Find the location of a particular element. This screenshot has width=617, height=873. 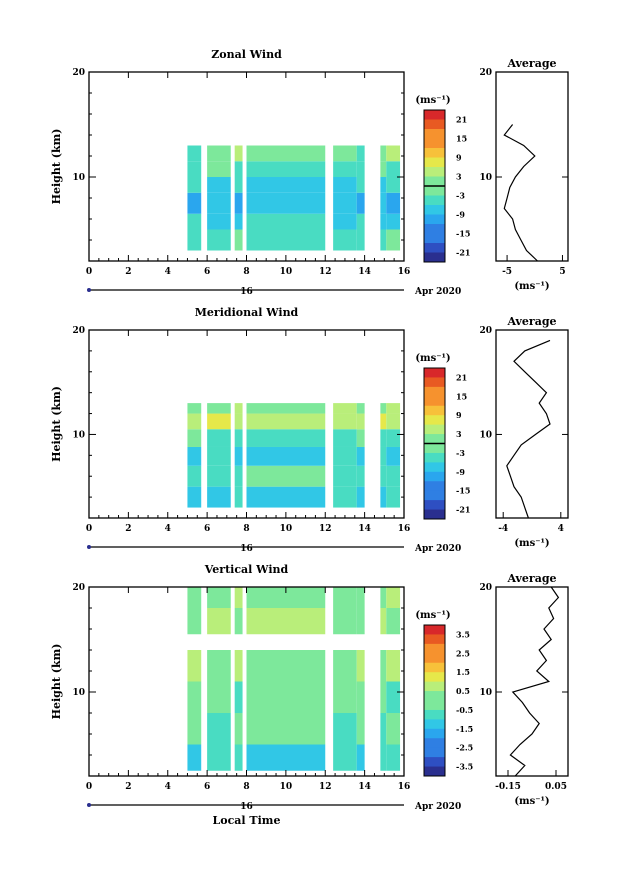

colorbar-tick-label: -3 is located at coordinates (460, 453).